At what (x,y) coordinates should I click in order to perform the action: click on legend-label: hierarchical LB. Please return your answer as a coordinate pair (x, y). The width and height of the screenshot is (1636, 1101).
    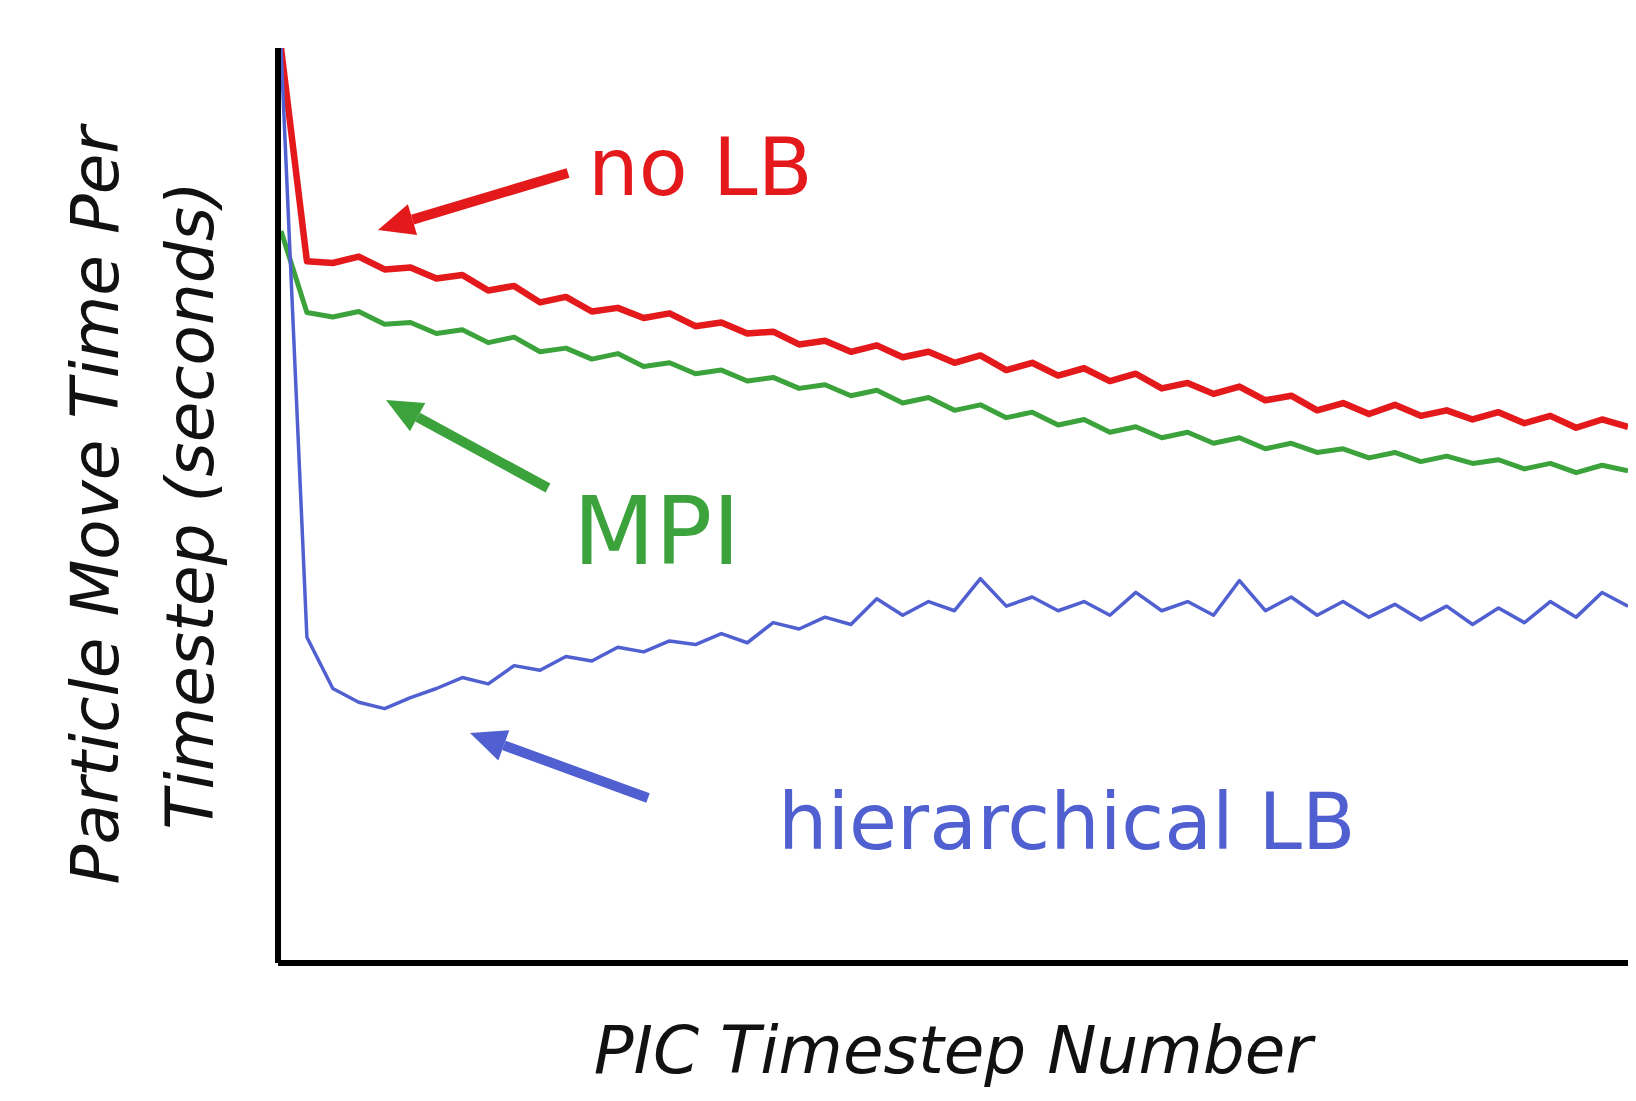
    Looking at the image, I should click on (1067, 822).